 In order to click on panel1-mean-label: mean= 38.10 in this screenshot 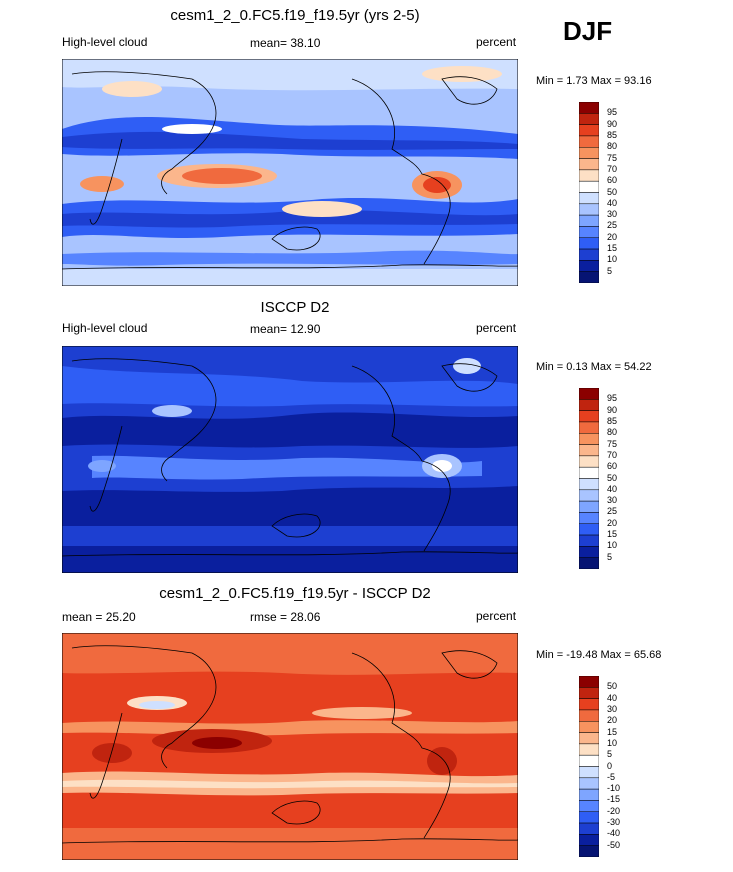, I will do `click(285, 43)`.